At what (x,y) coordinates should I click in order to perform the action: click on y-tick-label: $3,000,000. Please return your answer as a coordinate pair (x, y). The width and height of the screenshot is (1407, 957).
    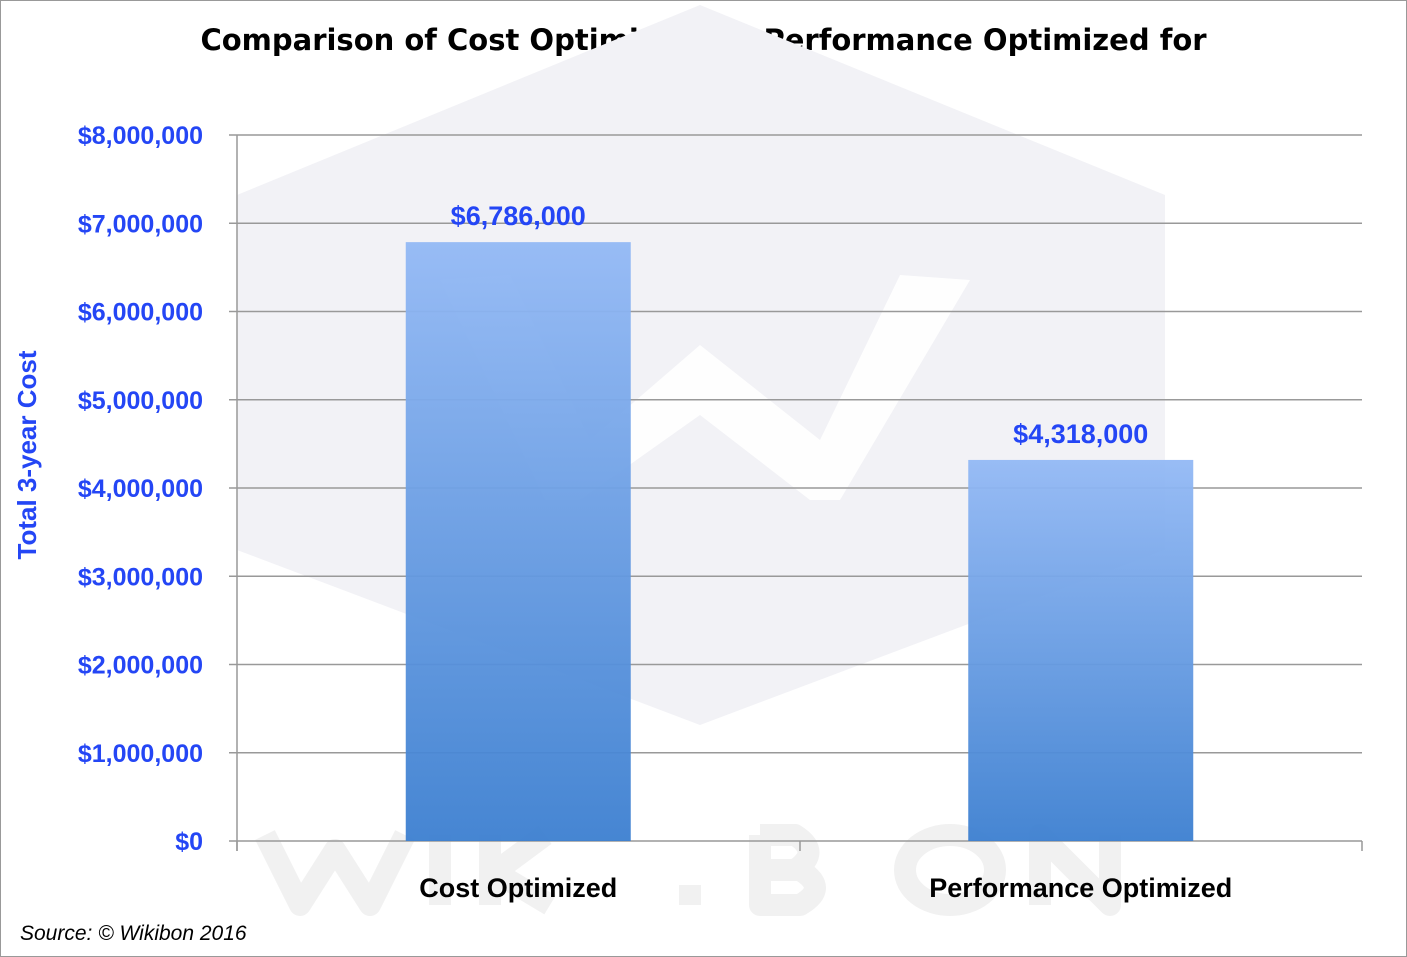
    Looking at the image, I should click on (140, 577).